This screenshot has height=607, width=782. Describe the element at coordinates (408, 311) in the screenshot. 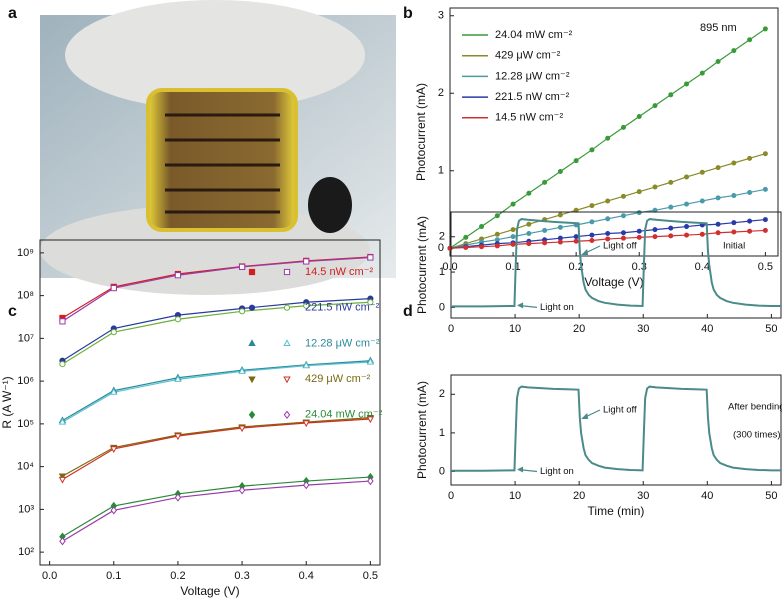

I see `panel-label: d` at that location.